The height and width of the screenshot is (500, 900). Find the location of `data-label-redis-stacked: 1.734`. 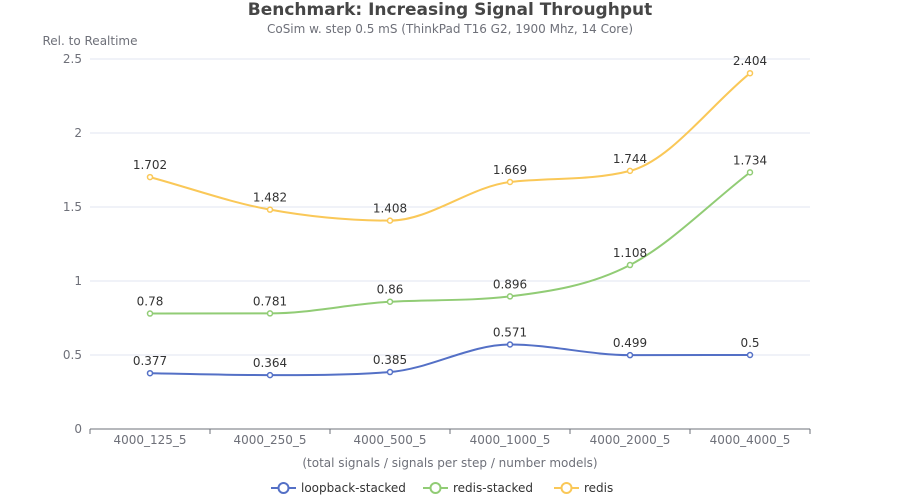

data-label-redis-stacked: 1.734 is located at coordinates (750, 160).